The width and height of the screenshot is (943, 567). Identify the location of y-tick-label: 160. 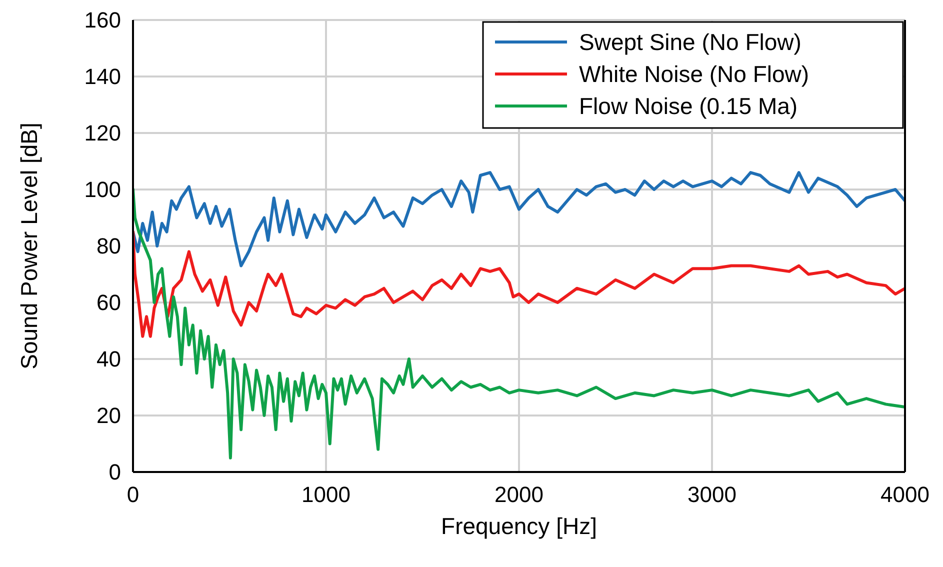
(102, 20).